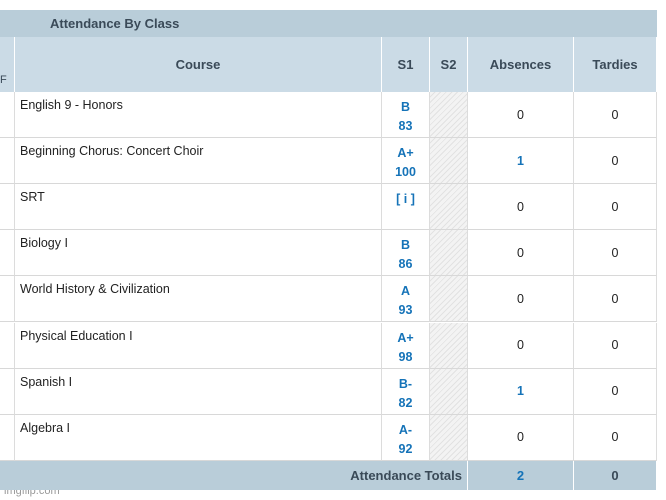 The image size is (666, 500). What do you see at coordinates (405, 199) in the screenshot?
I see `letter-grade: [ i ]` at bounding box center [405, 199].